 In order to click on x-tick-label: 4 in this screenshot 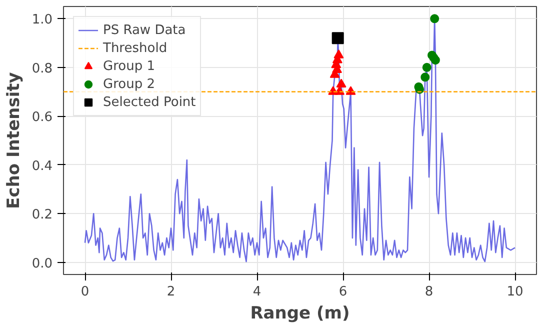, I will do `click(257, 292)`.